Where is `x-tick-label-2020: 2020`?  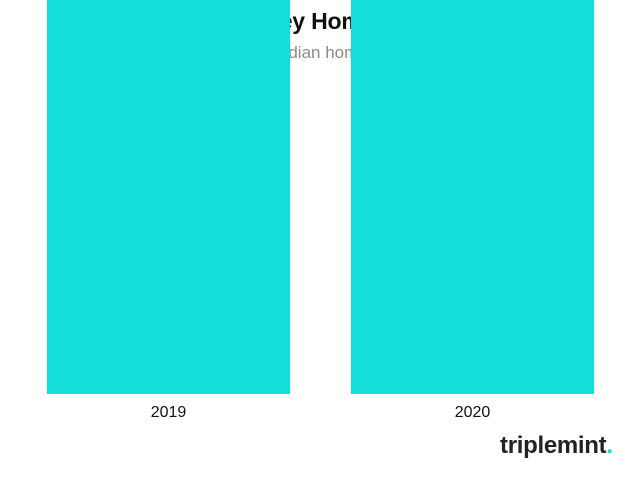 x-tick-label-2020: 2020 is located at coordinates (473, 412).